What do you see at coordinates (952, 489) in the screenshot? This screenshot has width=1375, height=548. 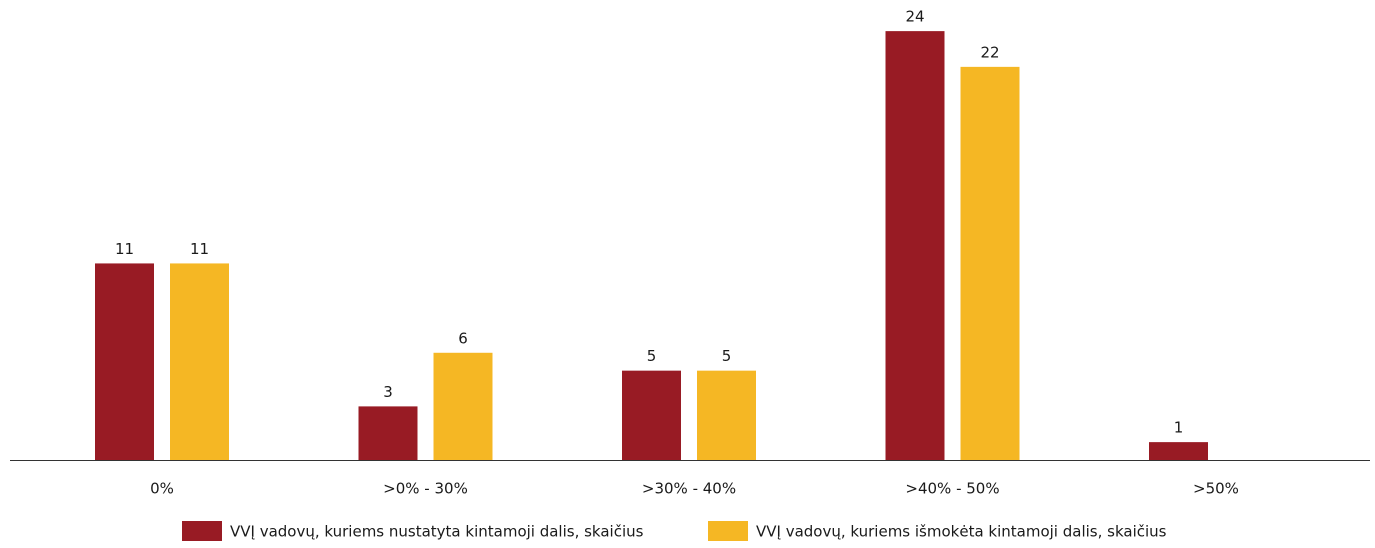 I see `x-tick-label: >40% - 50%` at bounding box center [952, 489].